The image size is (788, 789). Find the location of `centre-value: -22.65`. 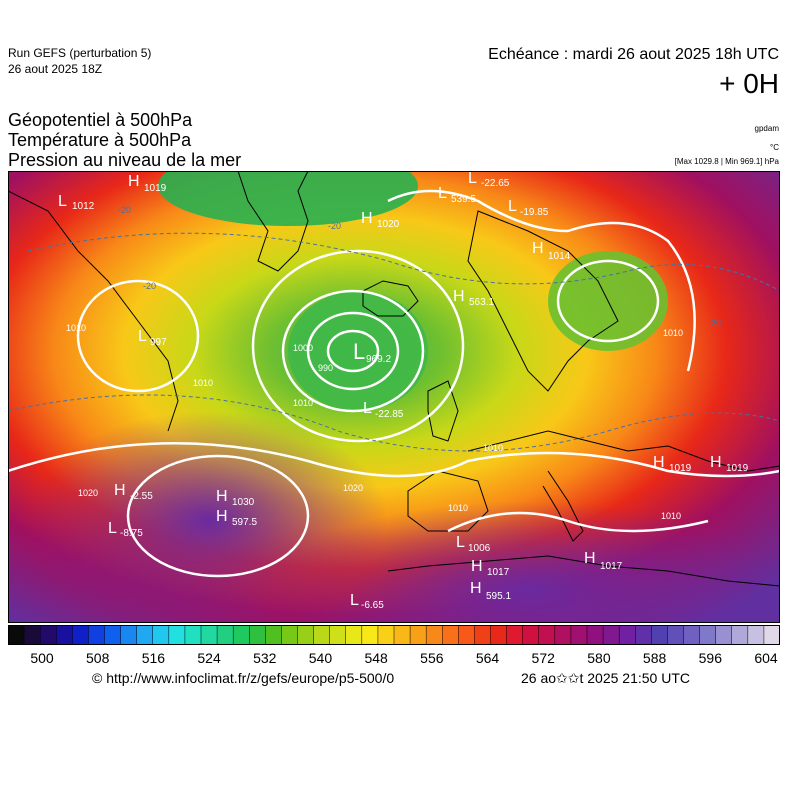

centre-value: -22.65 is located at coordinates (495, 183).